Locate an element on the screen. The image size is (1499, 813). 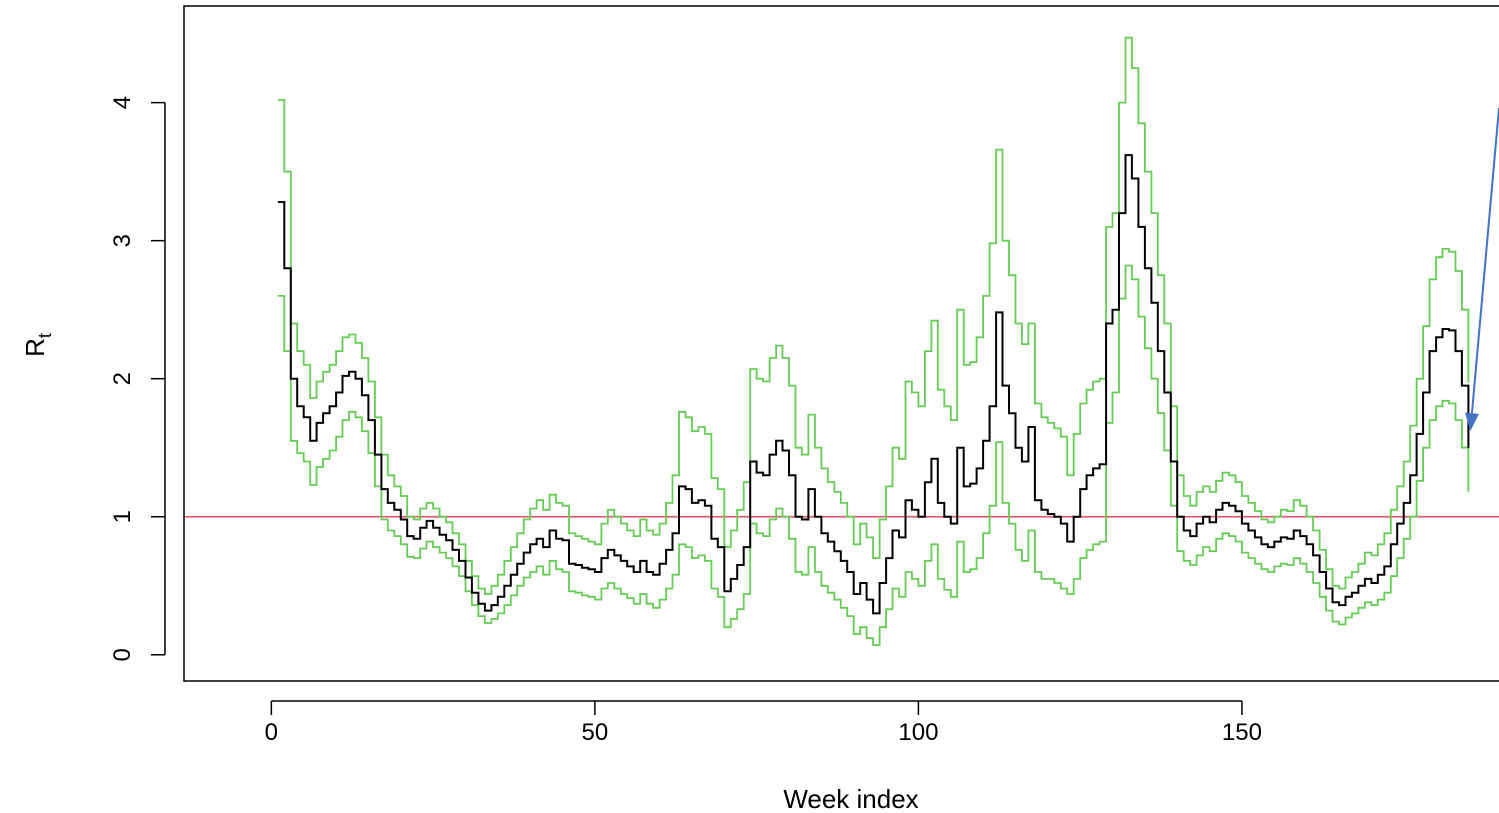
y-axis-title-subscript: t is located at coordinates (45, 335).